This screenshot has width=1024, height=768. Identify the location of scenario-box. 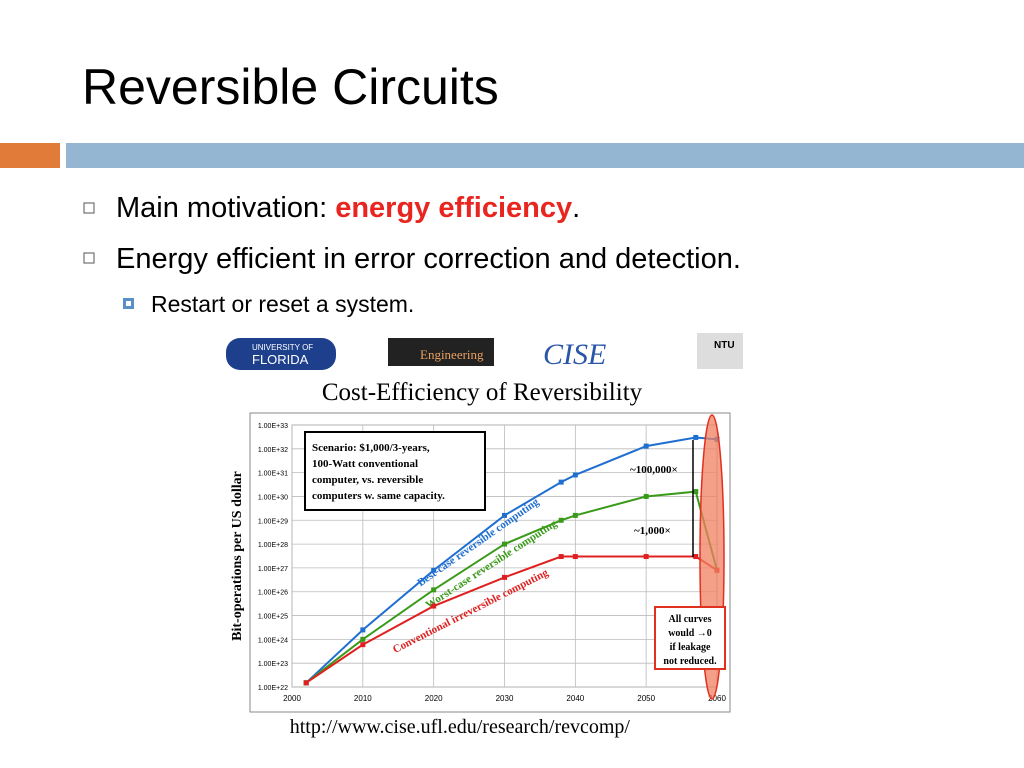
(395, 471).